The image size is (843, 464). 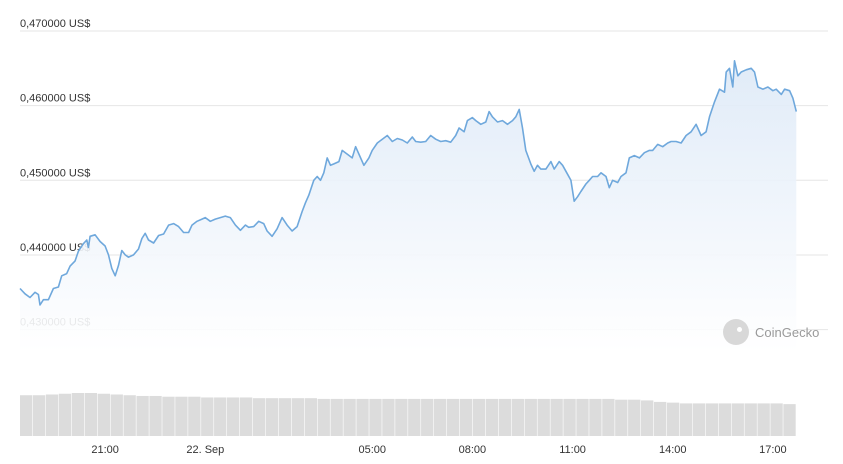 I want to click on x-tick-label: 21:00, so click(x=105, y=450).